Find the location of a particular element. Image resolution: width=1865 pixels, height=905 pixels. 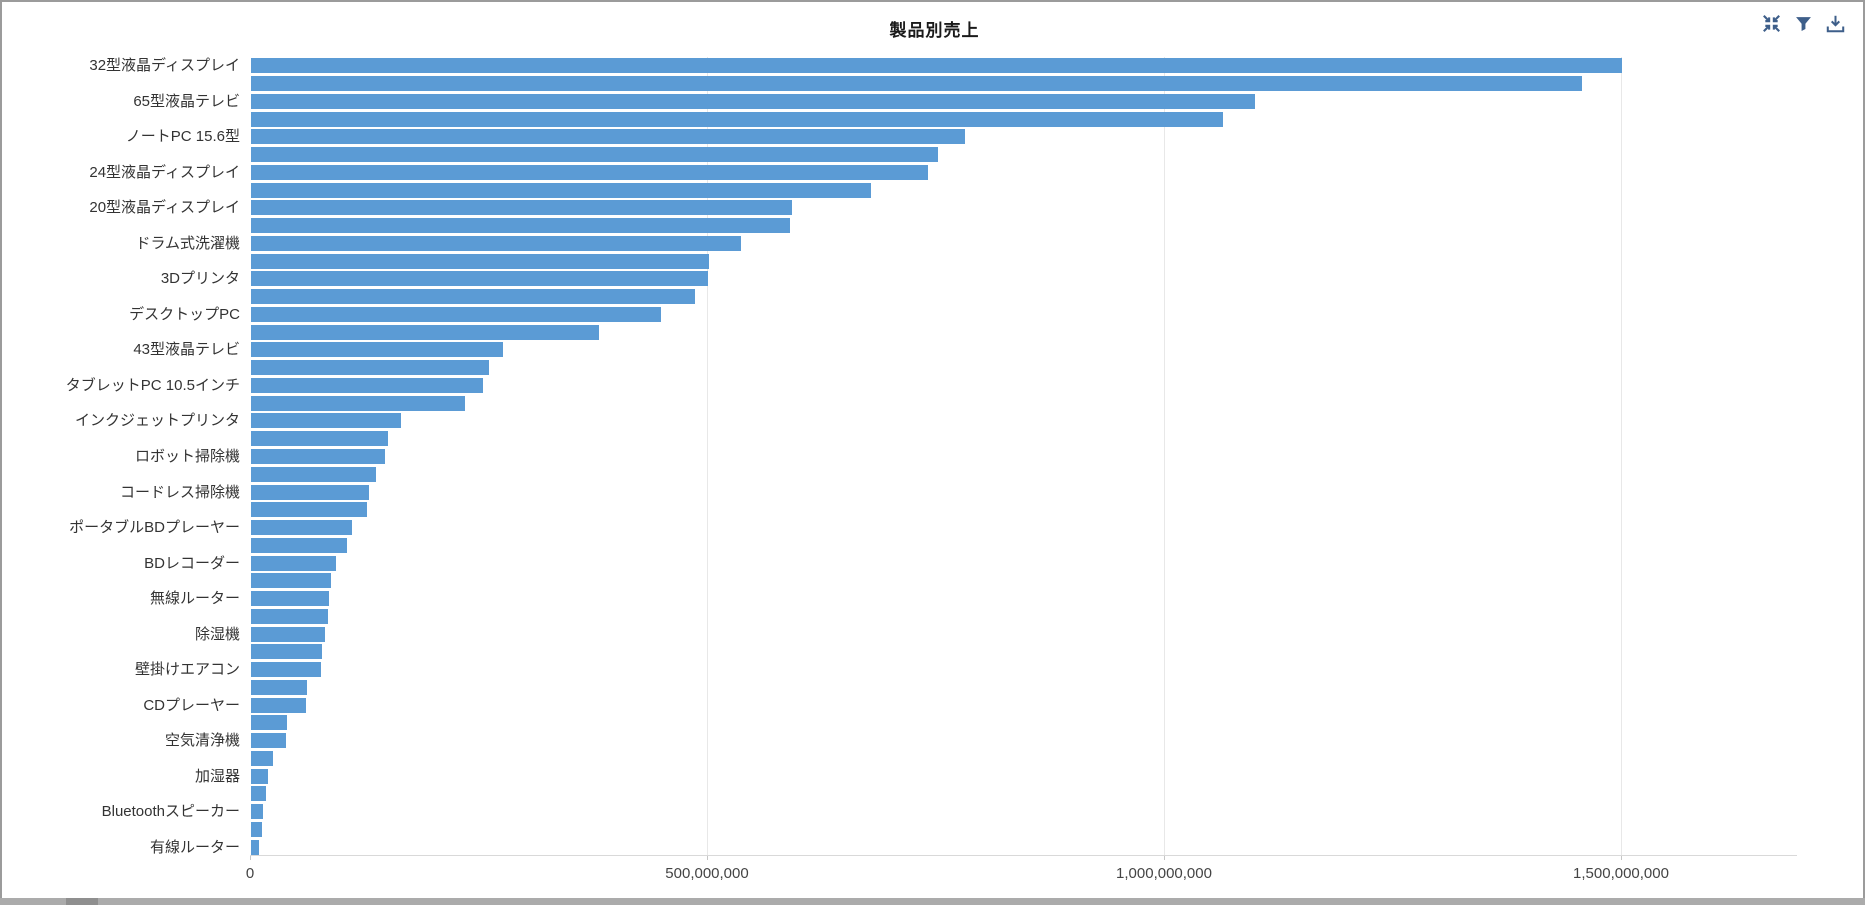

bar-CDプレーヤー is located at coordinates (278, 705).